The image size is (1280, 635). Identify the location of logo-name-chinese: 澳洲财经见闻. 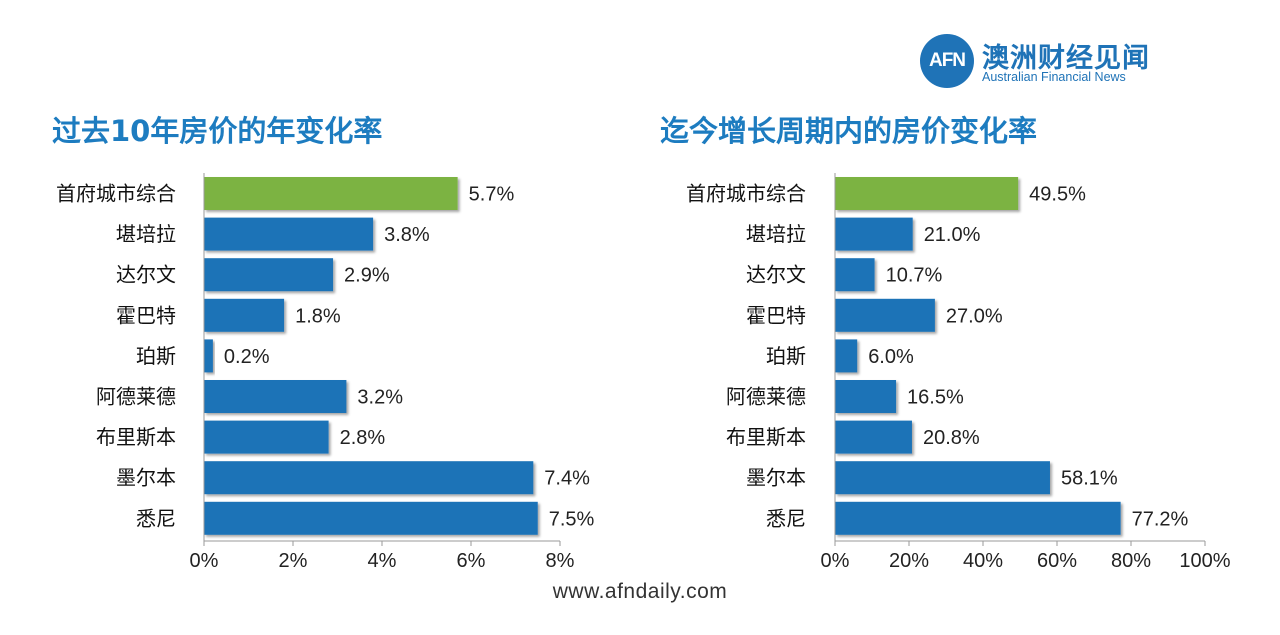
(1066, 58).